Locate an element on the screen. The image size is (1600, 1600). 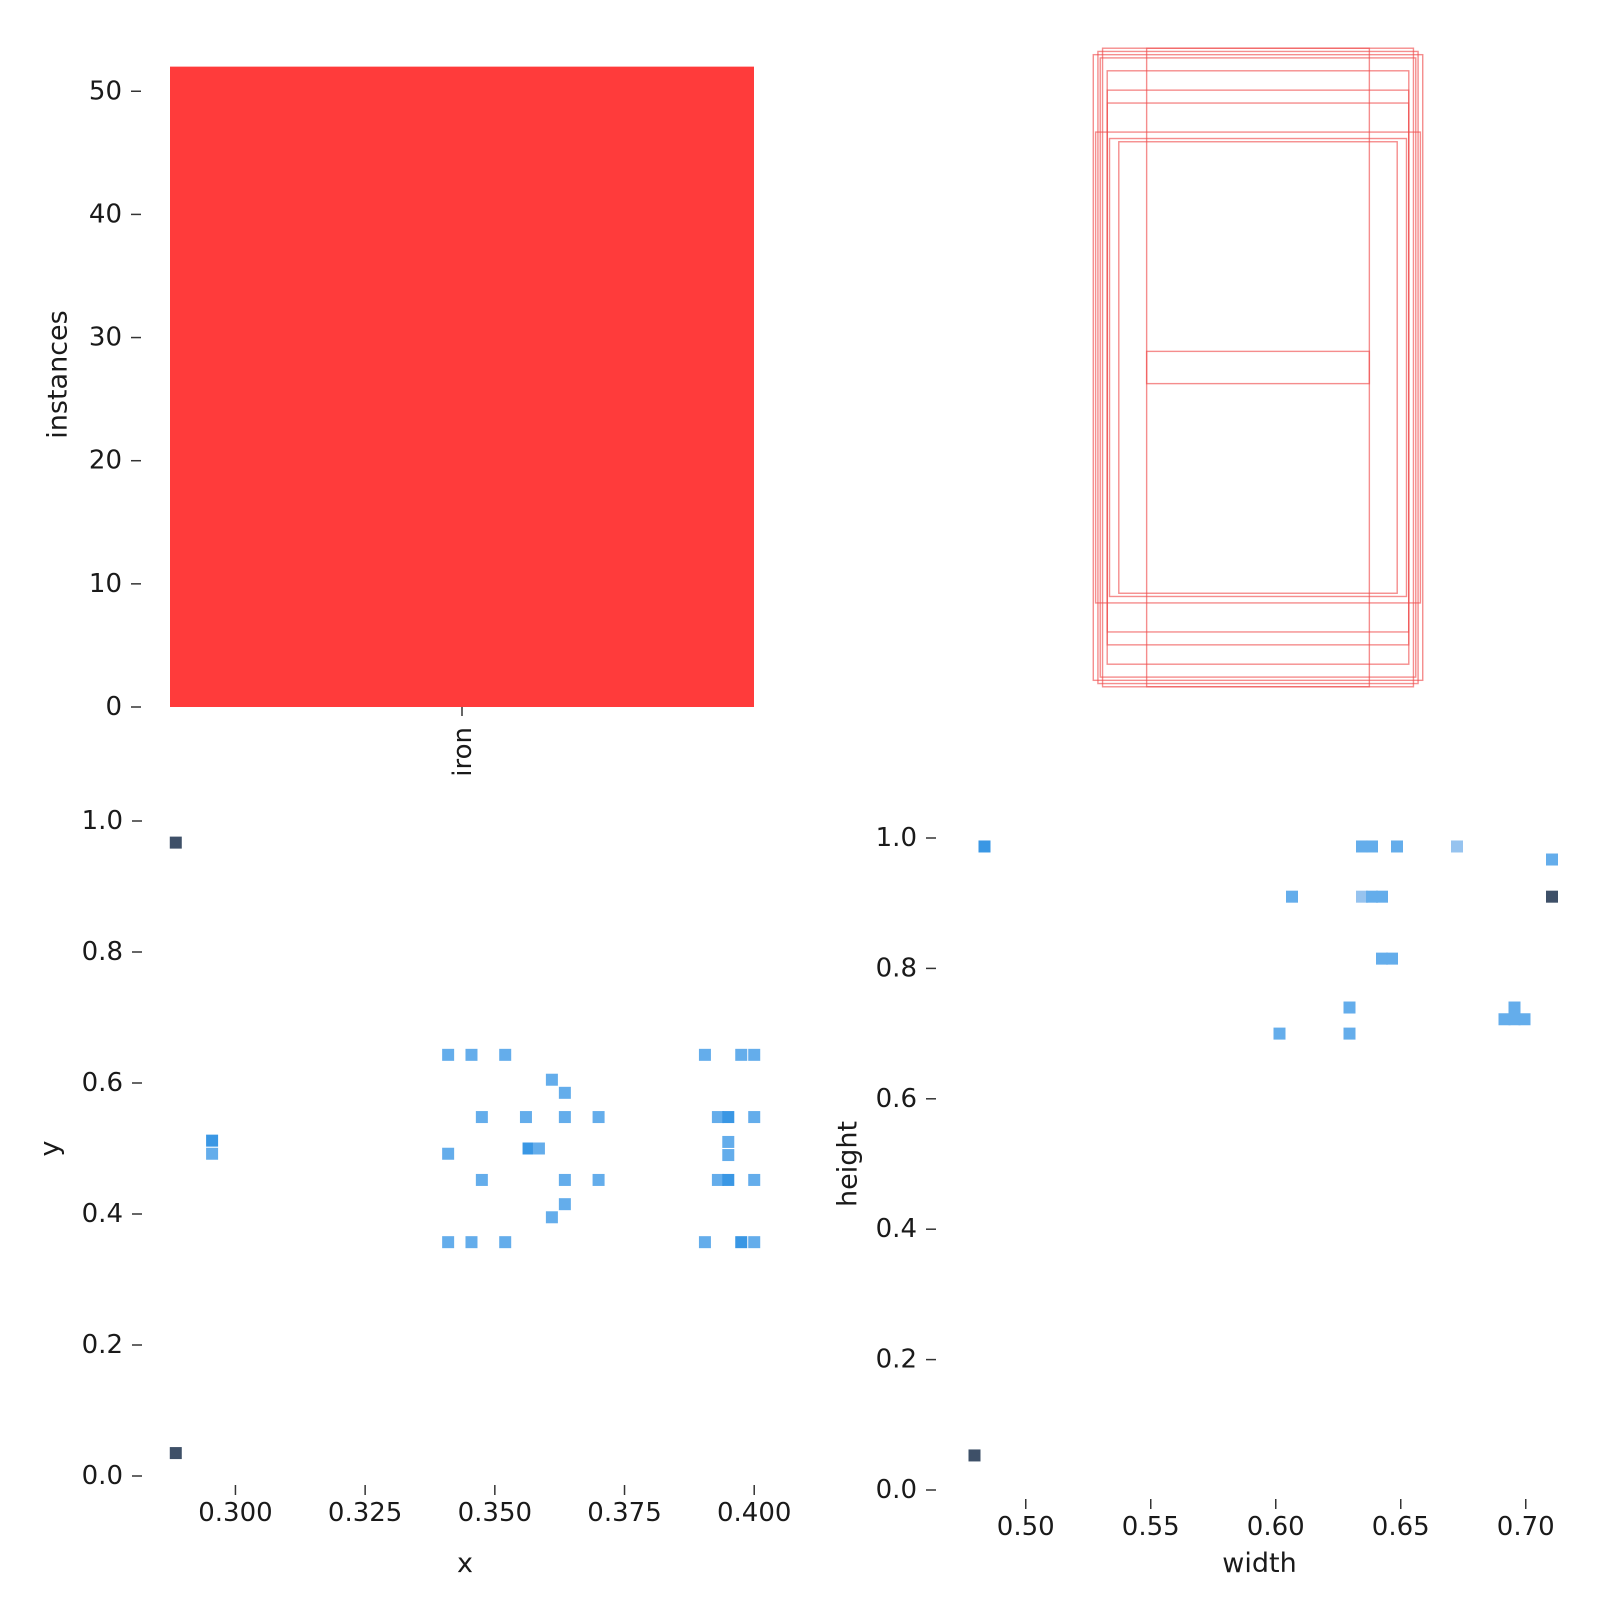
x-tick-label: 0.375 is located at coordinates (624, 1513).